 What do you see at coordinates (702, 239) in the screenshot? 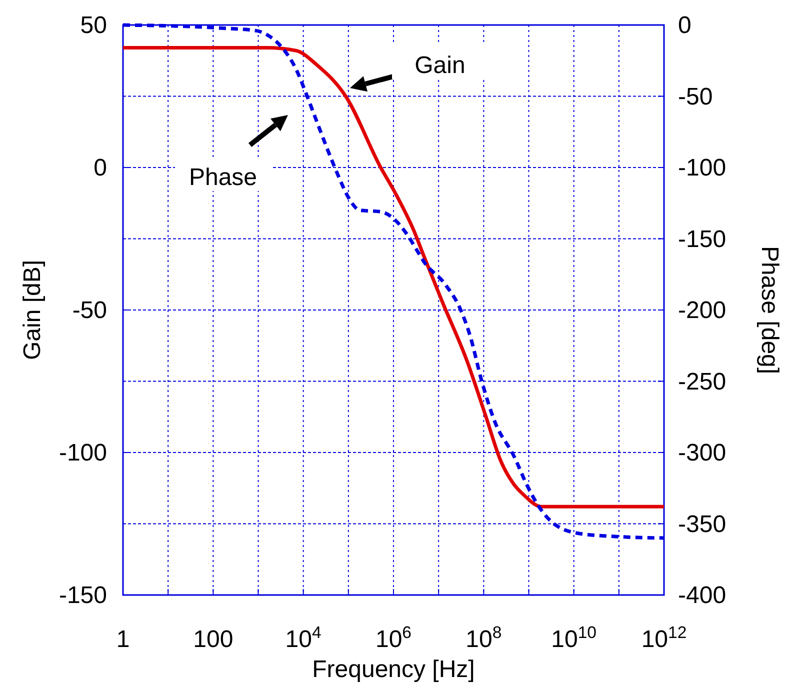
I see `y2-tick-label: -150` at bounding box center [702, 239].